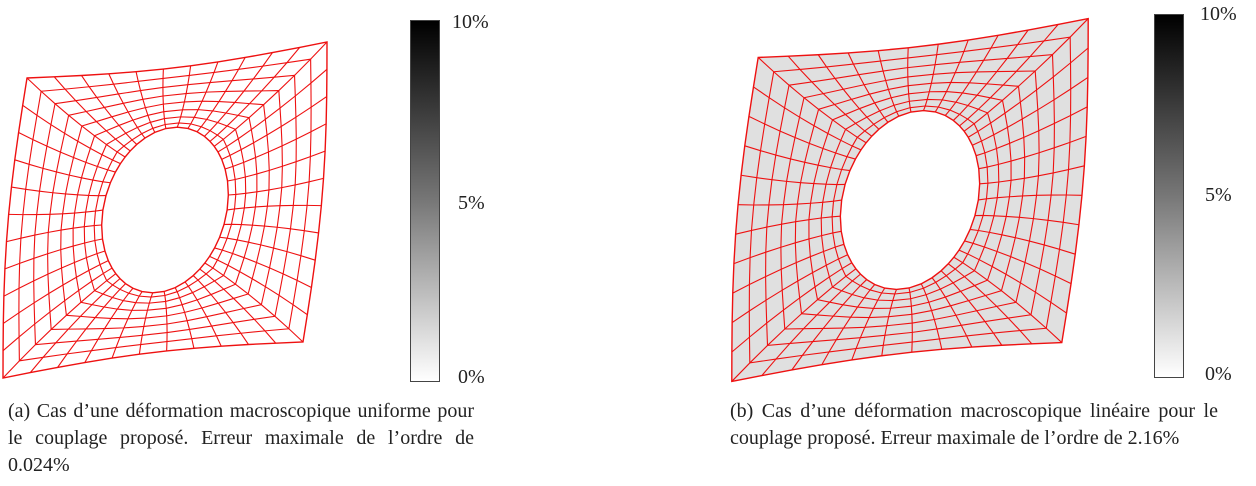  I want to click on mesh-ring-line, so click(910, 200).